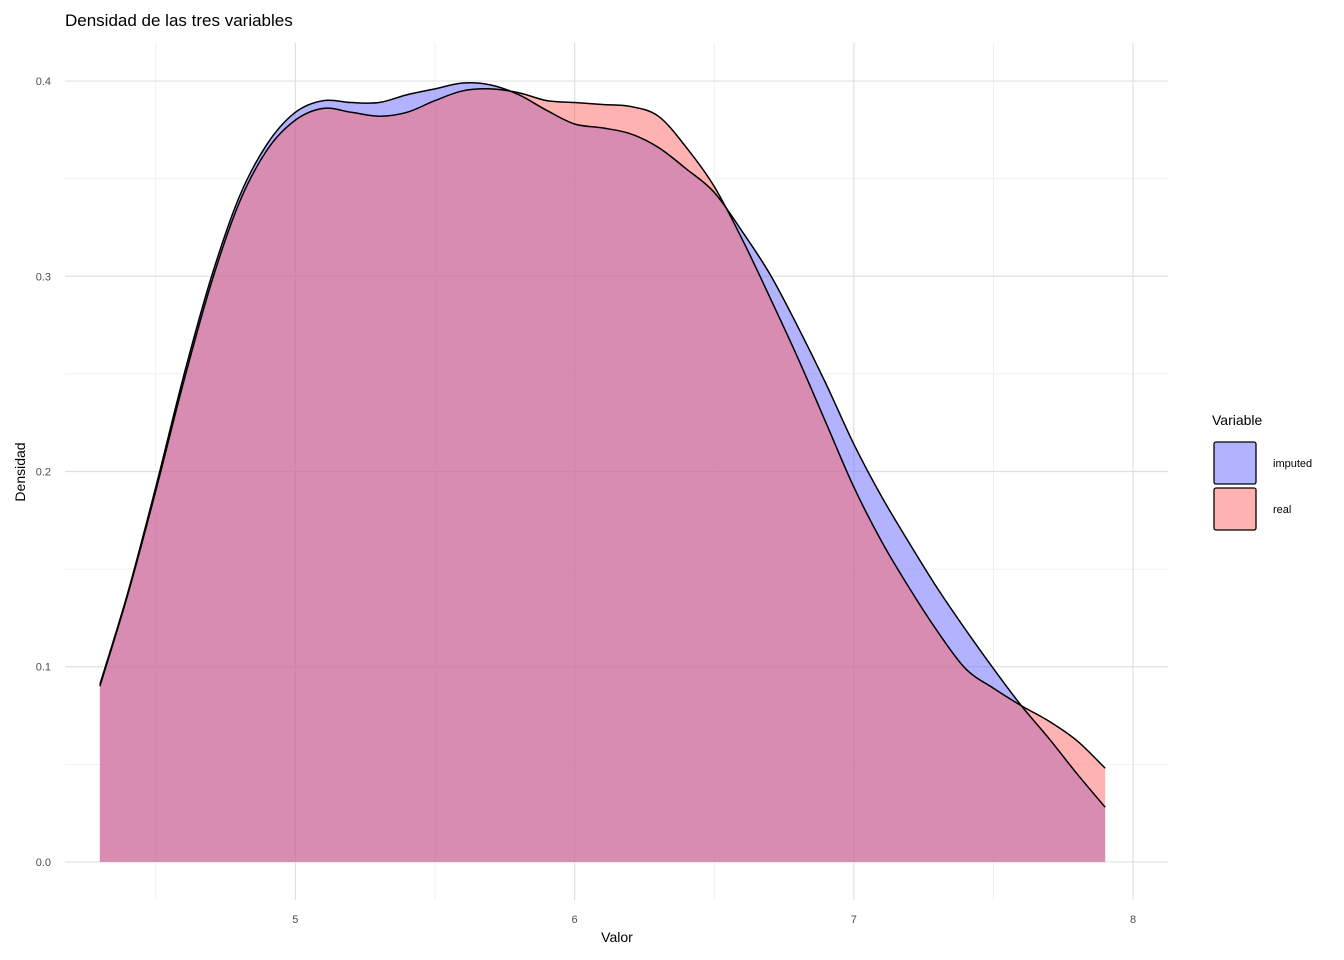  What do you see at coordinates (1237, 420) in the screenshot?
I see `legend-title: Variable` at bounding box center [1237, 420].